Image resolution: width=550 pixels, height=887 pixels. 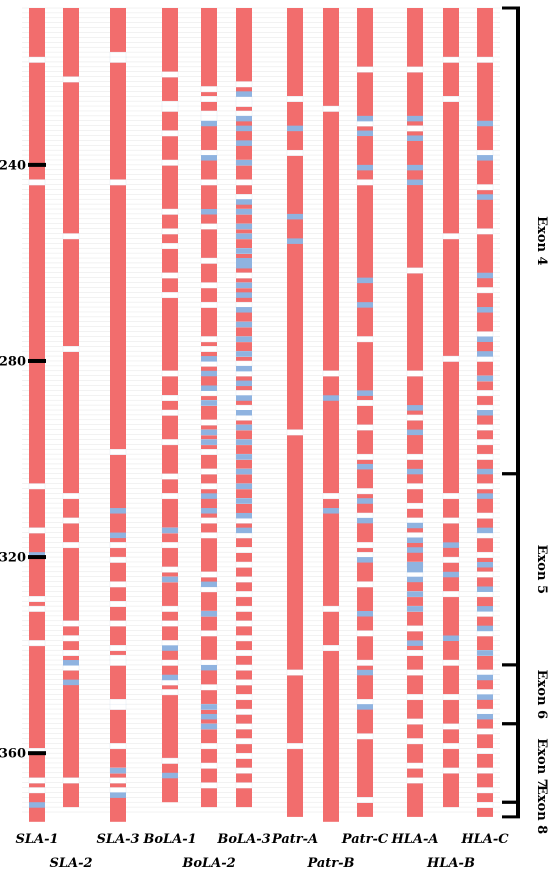 I want to click on exon-bracket: Exon 6, so click(x=525, y=694).